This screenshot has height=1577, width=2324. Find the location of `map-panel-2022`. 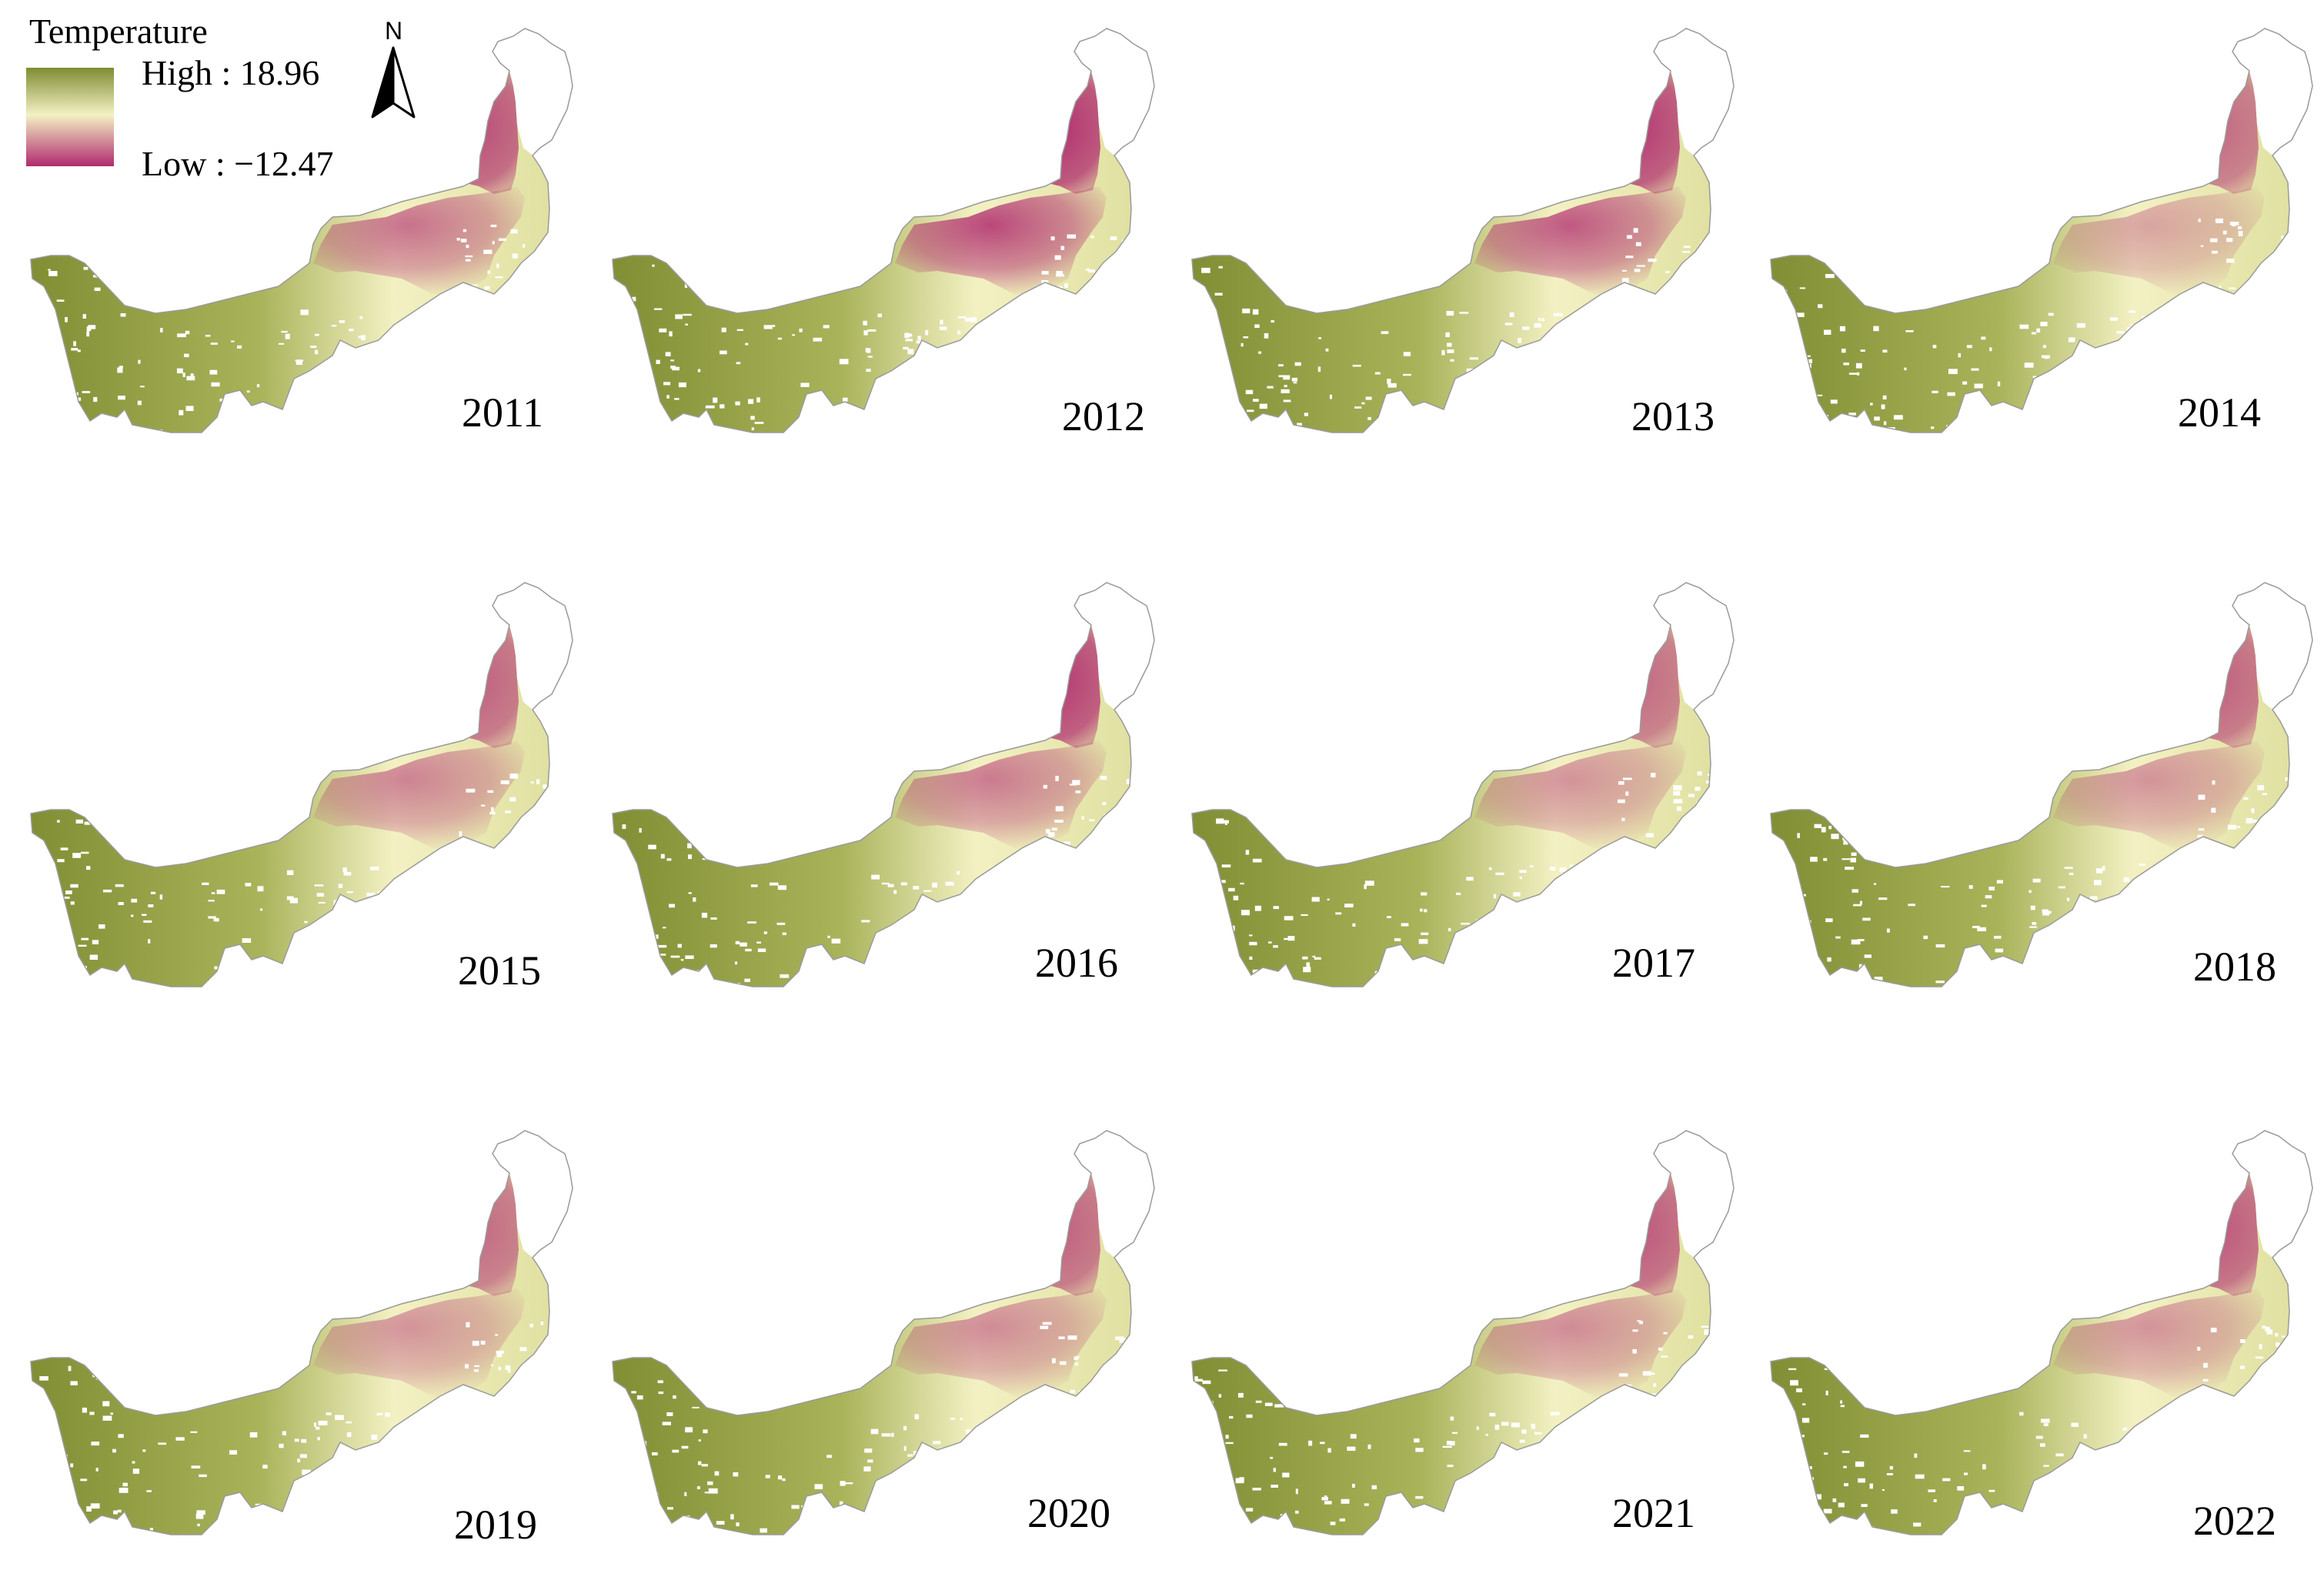

map-panel-2022 is located at coordinates (2035, 1340).